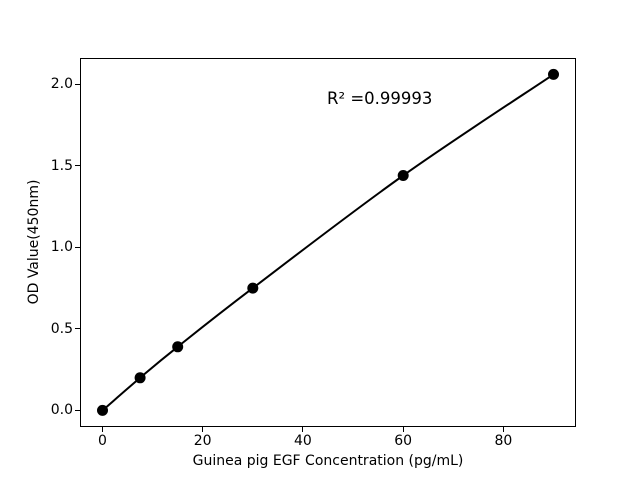  Describe the element at coordinates (61, 328) in the screenshot. I see `y-tick-label: 0.5` at that location.